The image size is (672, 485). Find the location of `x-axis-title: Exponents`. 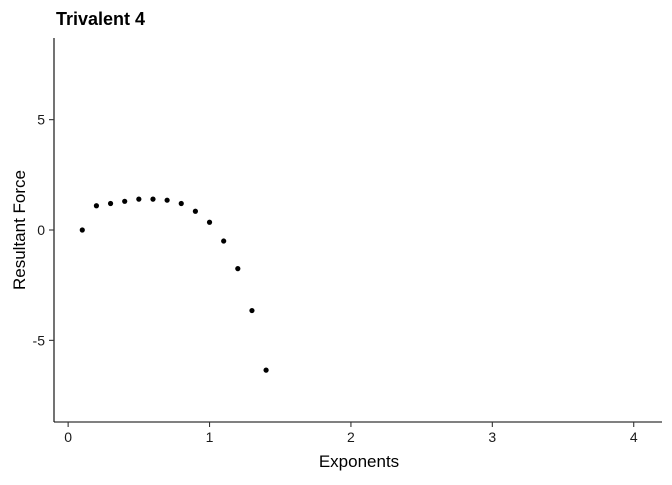

x-axis-title: Exponents is located at coordinates (359, 461).